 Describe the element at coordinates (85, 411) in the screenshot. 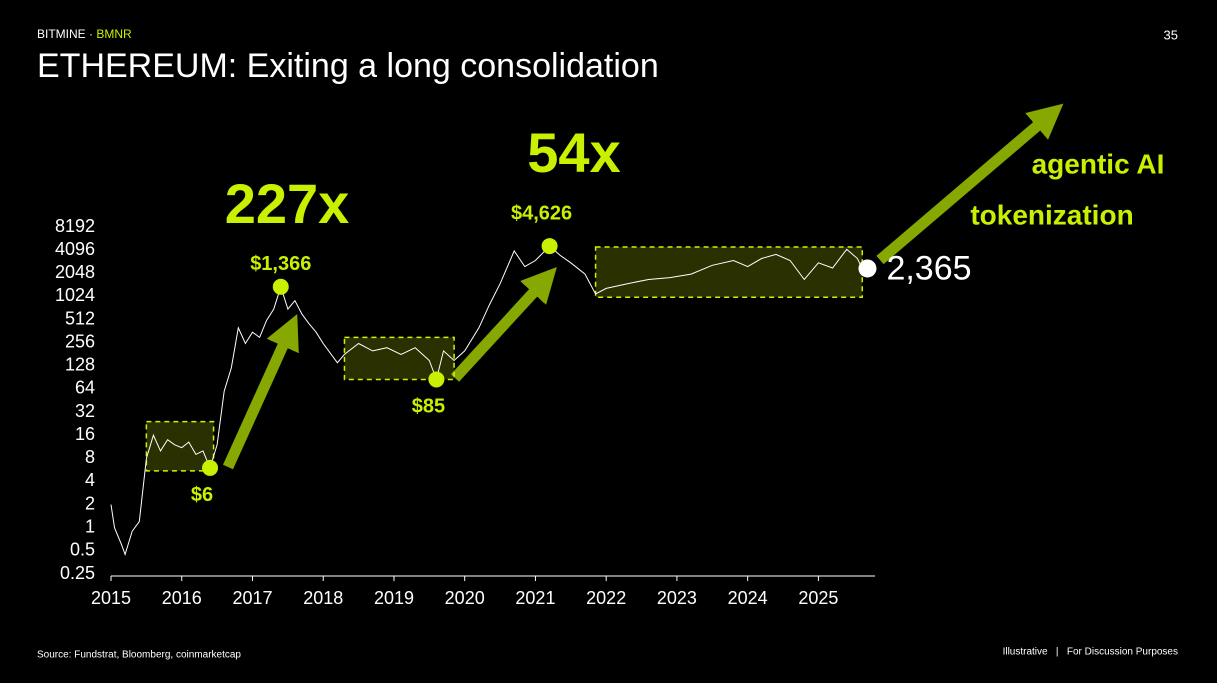

I see `y-tick-label: 32` at that location.